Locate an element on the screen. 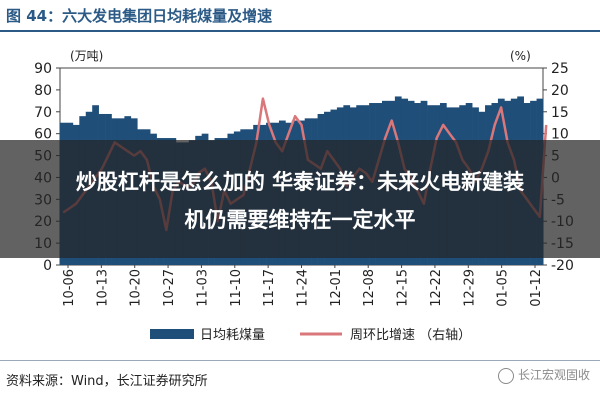  header-bar: 图 44：六大发电集团日均耗煤量及增速 is located at coordinates (300, 15).